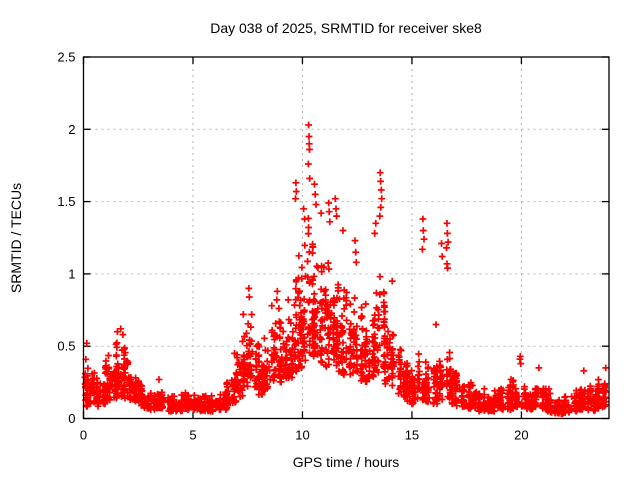  I want to click on y-tick-label: 1, so click(71, 273).